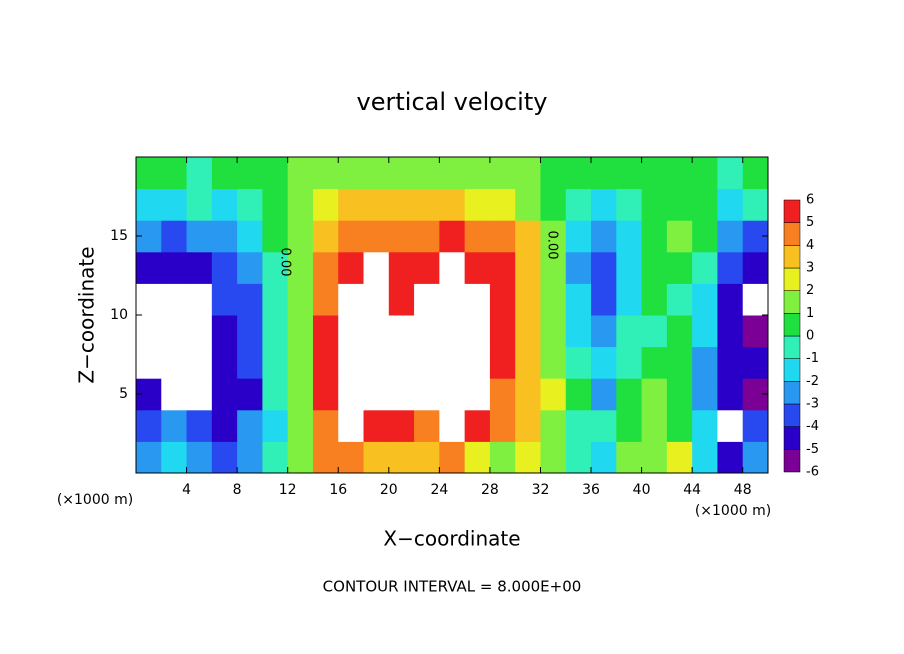  What do you see at coordinates (810, 290) in the screenshot?
I see `colorbar-label: 2` at bounding box center [810, 290].